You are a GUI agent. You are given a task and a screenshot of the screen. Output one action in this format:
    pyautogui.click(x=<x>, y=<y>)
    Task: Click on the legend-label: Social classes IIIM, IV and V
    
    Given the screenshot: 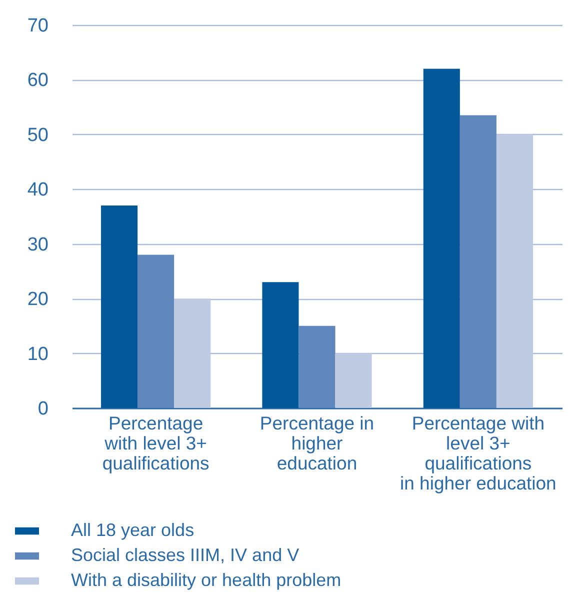 What is the action you would take?
    pyautogui.click(x=185, y=555)
    